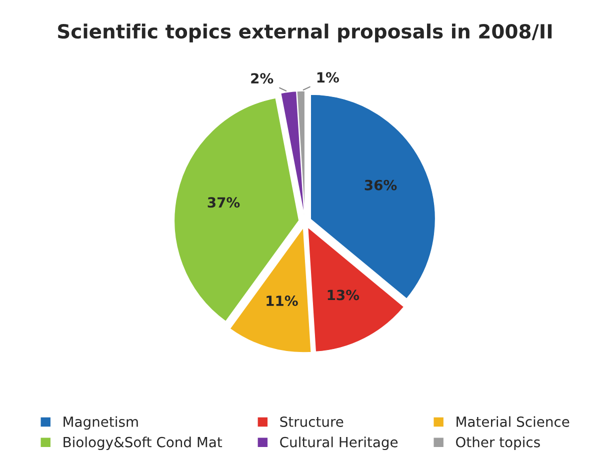 Image resolution: width=610 pixels, height=472 pixels. Describe the element at coordinates (344, 295) in the screenshot. I see `data-label: 13%` at that location.